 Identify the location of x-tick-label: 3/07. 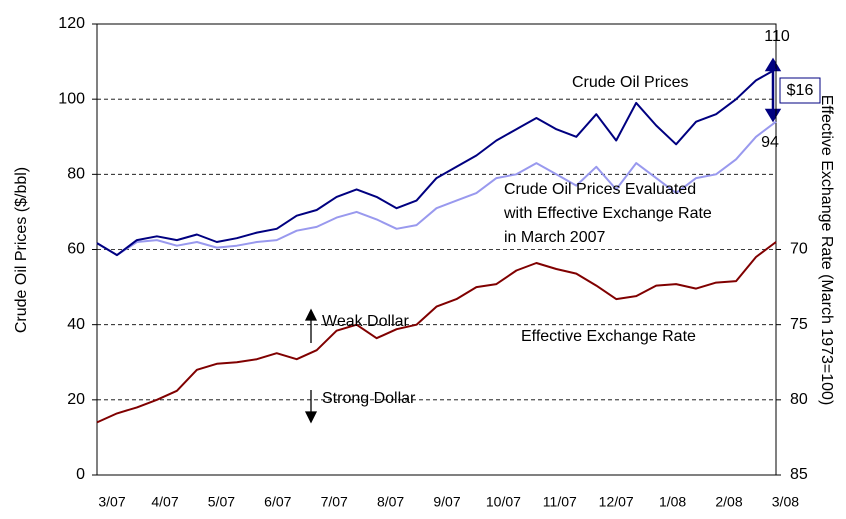
(111, 502).